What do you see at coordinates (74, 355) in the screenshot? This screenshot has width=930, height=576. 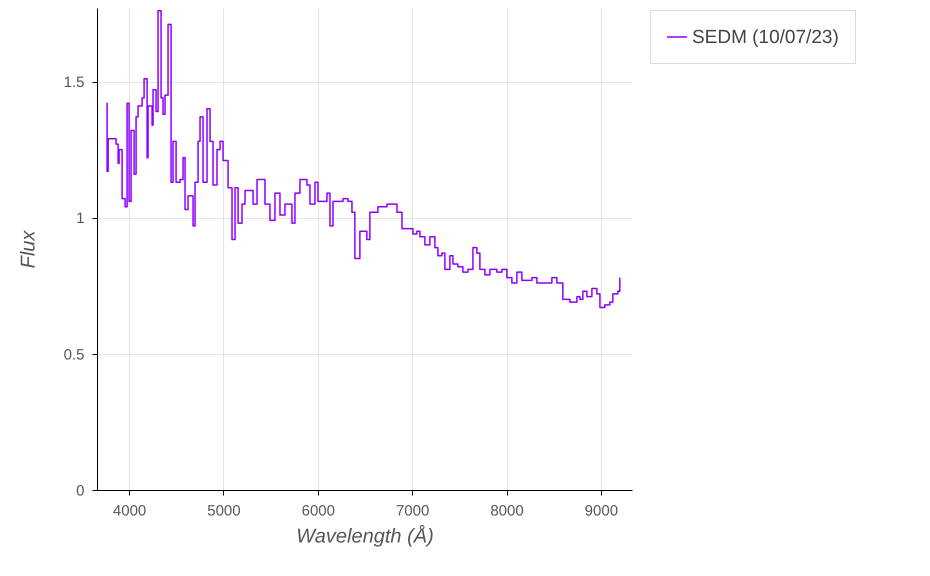 I see `y-tick-label: 0.5` at bounding box center [74, 355].